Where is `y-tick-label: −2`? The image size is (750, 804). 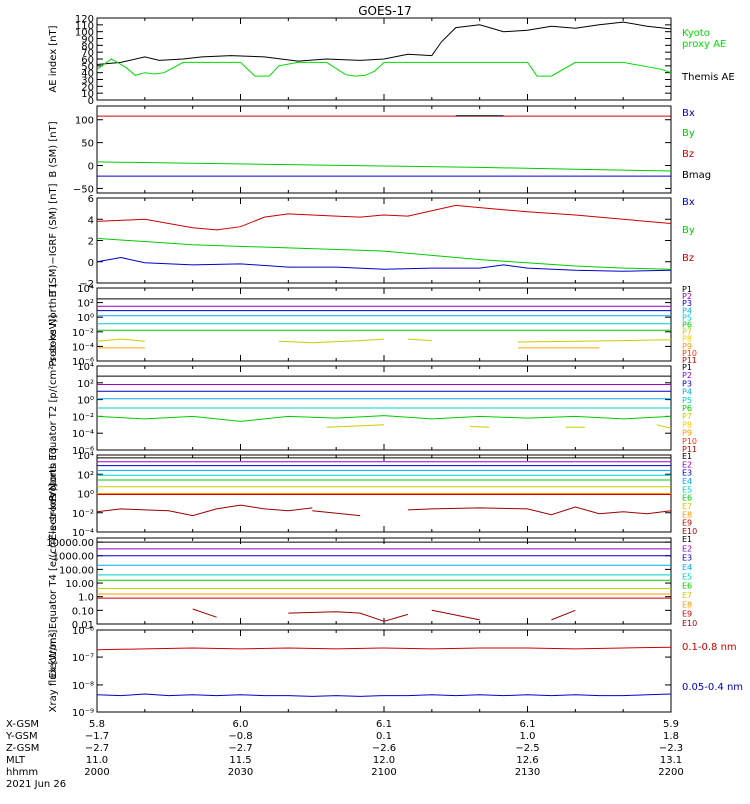
y-tick-label: −2 is located at coordinates (86, 284).